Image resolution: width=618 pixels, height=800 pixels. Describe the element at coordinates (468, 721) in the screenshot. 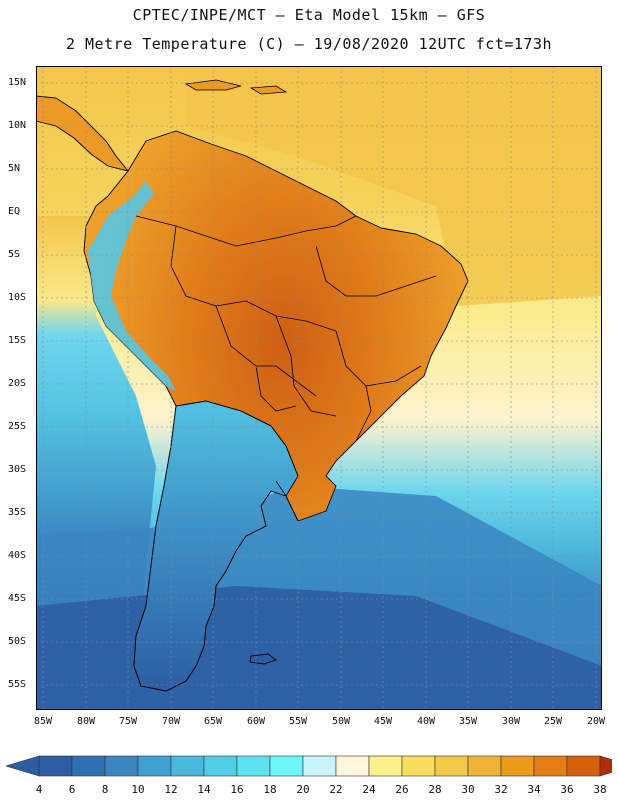

I see `lon-label: 35W` at that location.